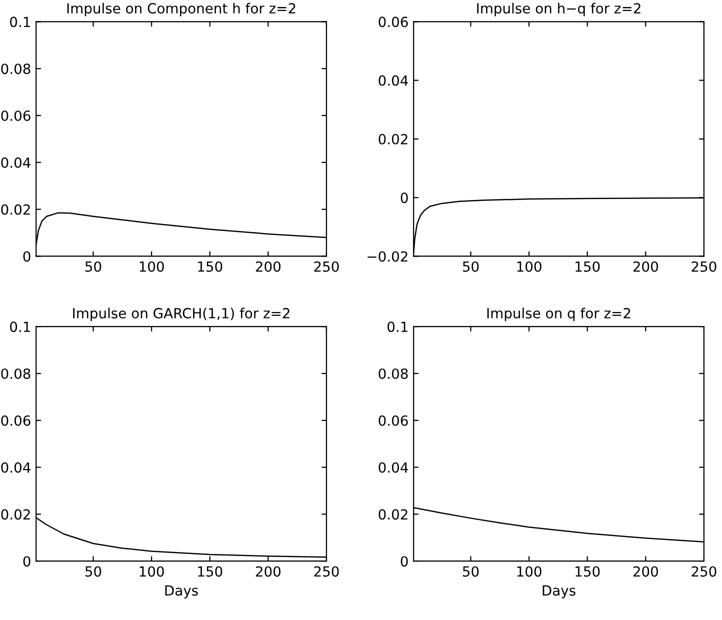 This screenshot has height=620, width=722. I want to click on chart-title: Impulse on h−q for z=2, so click(558, 9).